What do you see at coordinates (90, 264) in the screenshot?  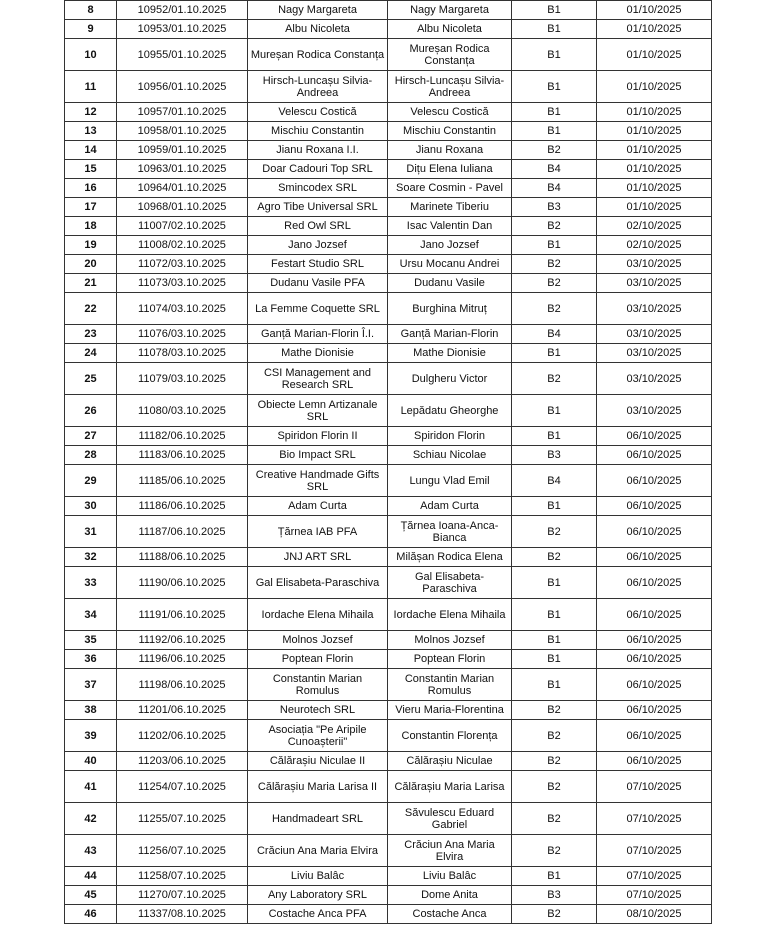 I see `row-number-cell: 20` at bounding box center [90, 264].